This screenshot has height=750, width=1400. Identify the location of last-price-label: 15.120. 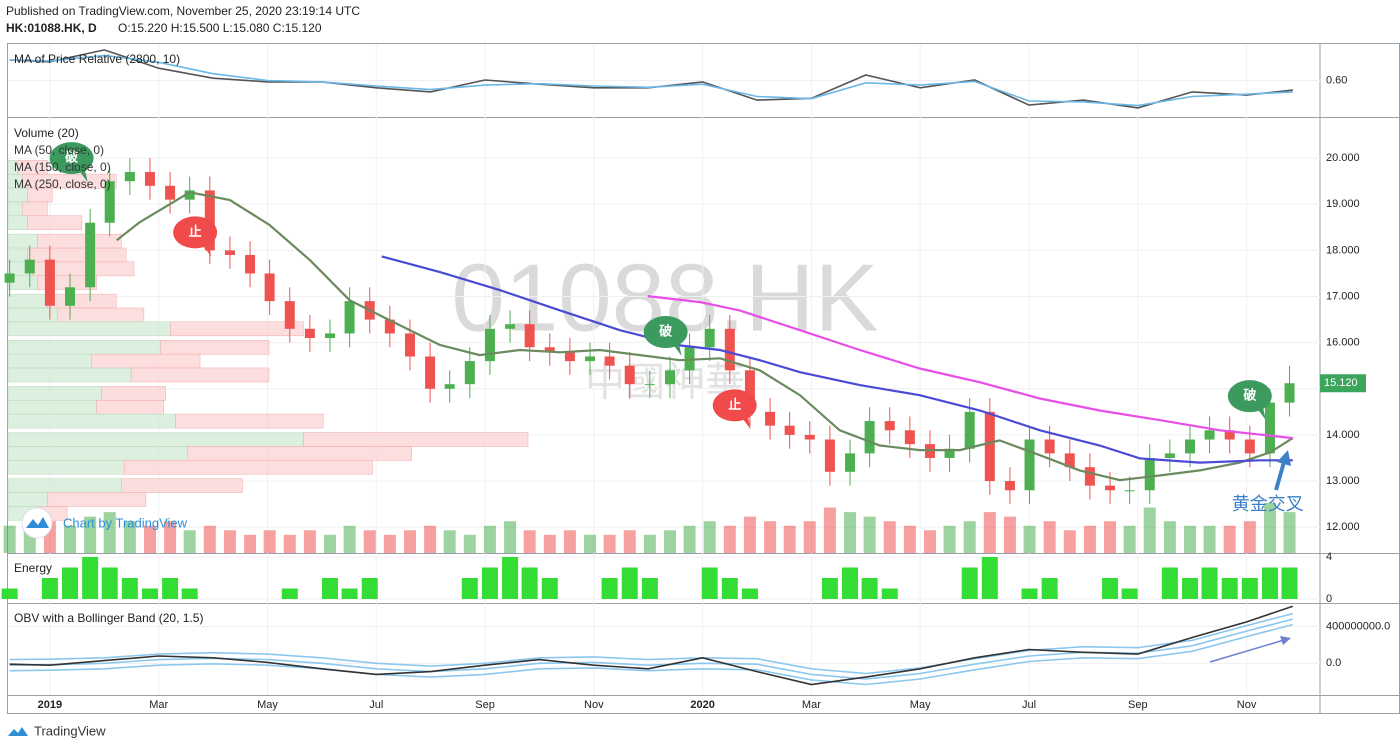
(1341, 383).